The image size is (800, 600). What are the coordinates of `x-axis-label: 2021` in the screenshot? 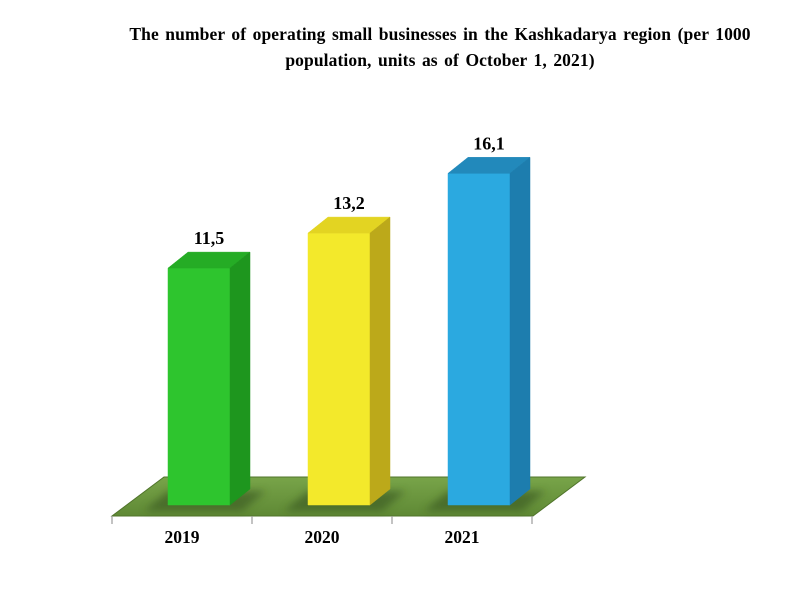 It's located at (462, 537).